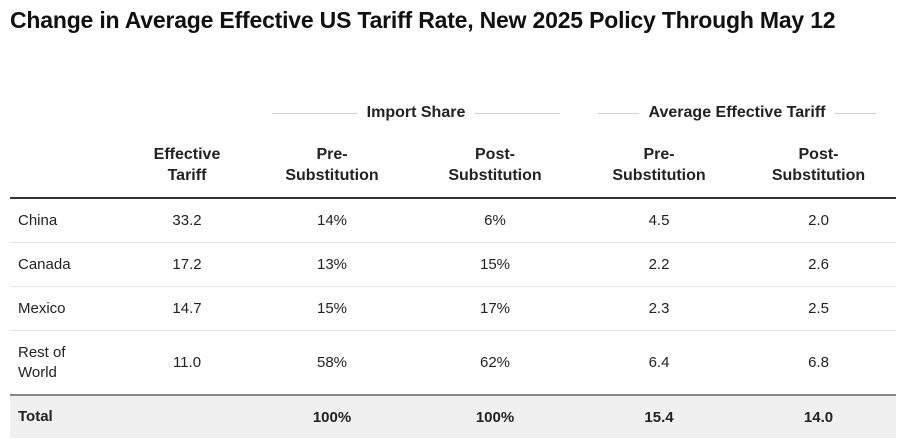 This screenshot has width=900, height=448. What do you see at coordinates (495, 308) in the screenshot?
I see `cell-import-post: 17%` at bounding box center [495, 308].